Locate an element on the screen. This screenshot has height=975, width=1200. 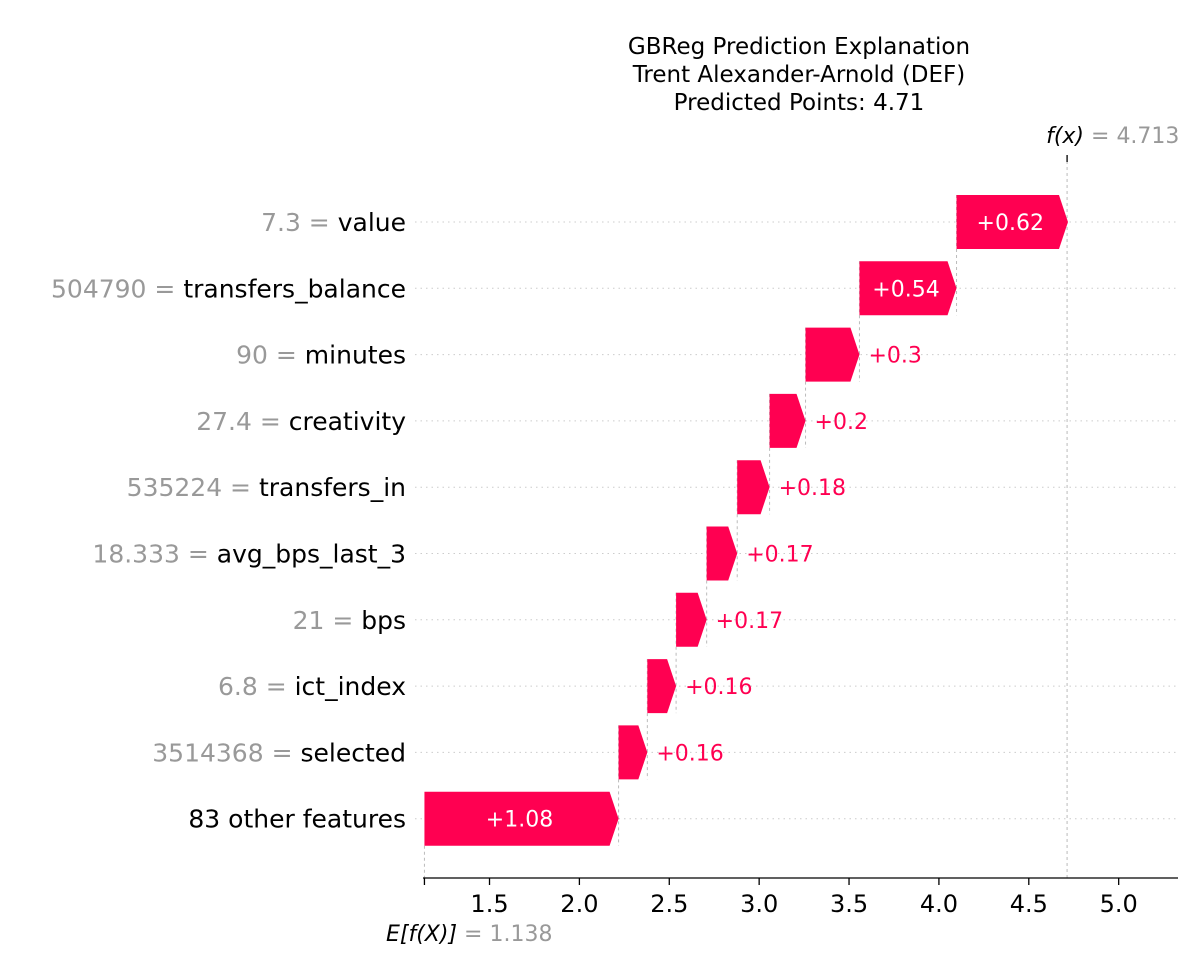
x-tick-label: 4.5 is located at coordinates (1029, 904).